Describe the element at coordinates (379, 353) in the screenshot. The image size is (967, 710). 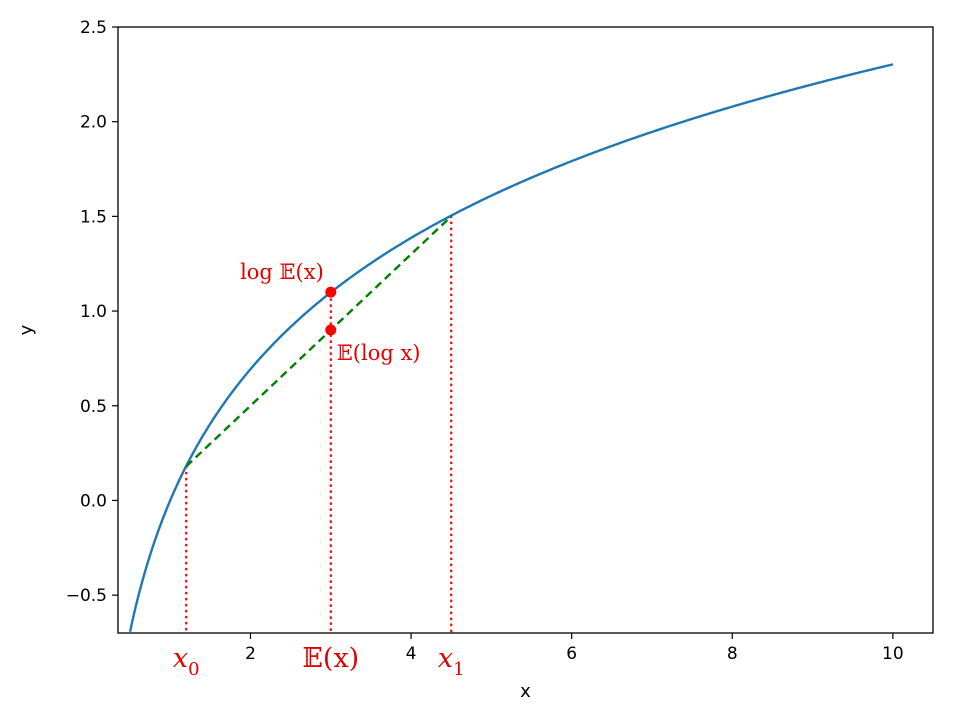
I see `point-label-e-logx: 𝔼(log x)` at that location.